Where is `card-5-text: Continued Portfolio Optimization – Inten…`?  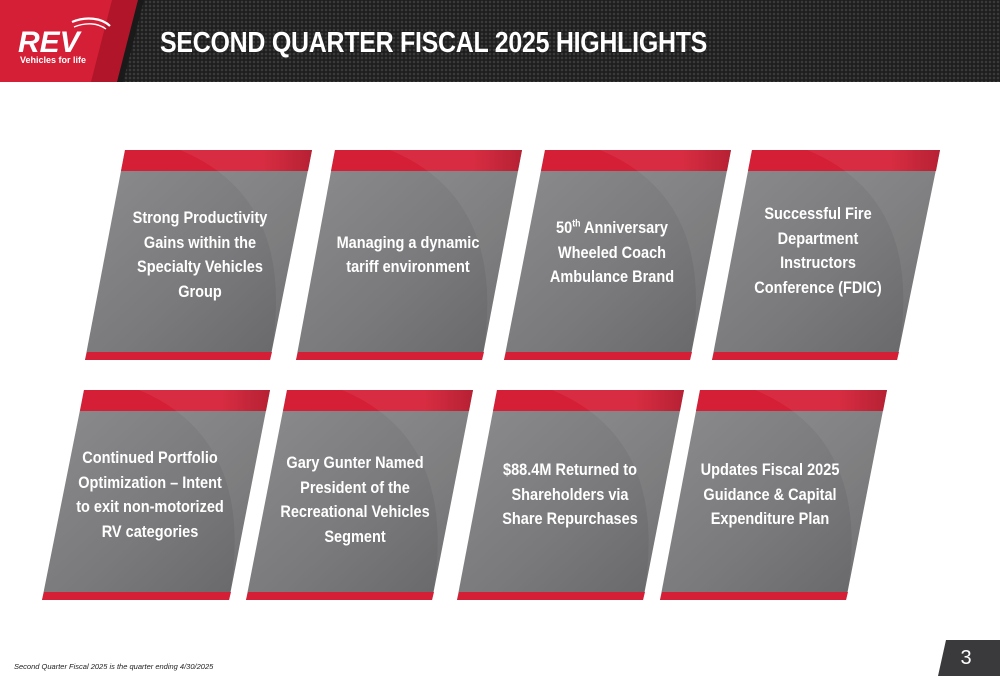 card-5-text: Continued Portfolio Optimization – Inten… is located at coordinates (150, 495).